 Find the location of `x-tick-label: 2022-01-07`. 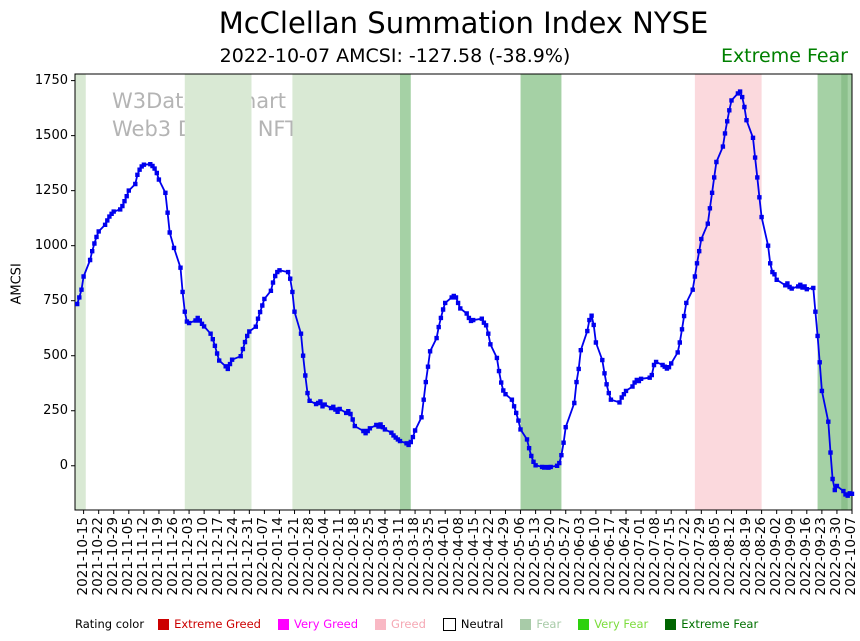

x-tick-label: 2022-01-07 is located at coordinates (263, 556).